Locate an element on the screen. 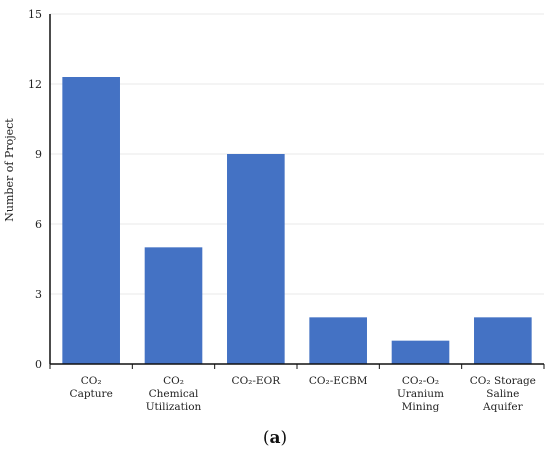 This screenshot has width=550, height=454. x-category-label: CO₂-ECBM is located at coordinates (338, 381).